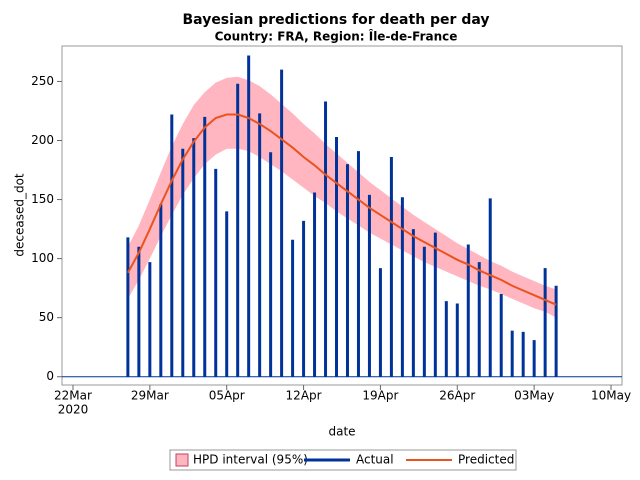 This screenshot has height=480, width=640. Describe the element at coordinates (182, 460) in the screenshot. I see `legend-swatch` at that location.